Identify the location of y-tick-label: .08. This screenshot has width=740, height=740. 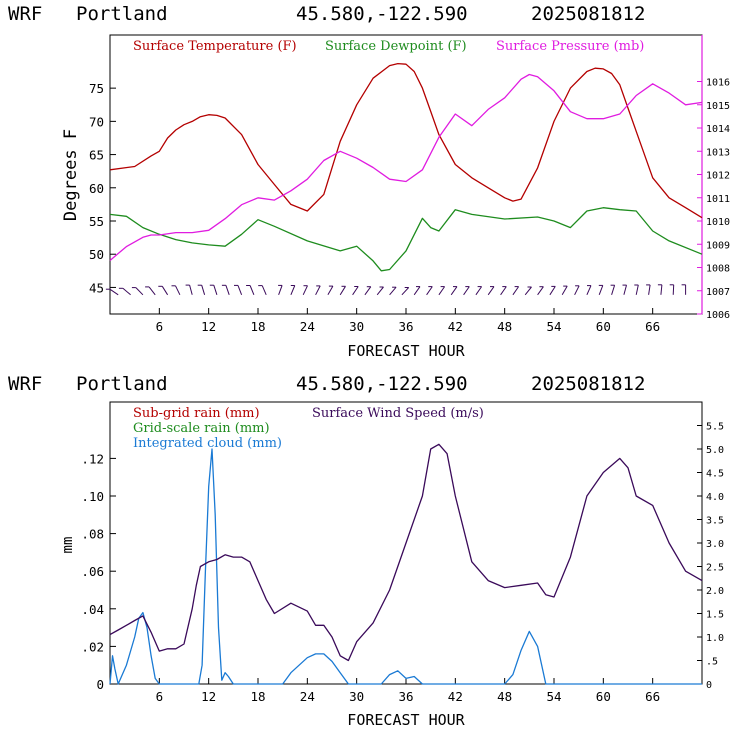
(92, 534).